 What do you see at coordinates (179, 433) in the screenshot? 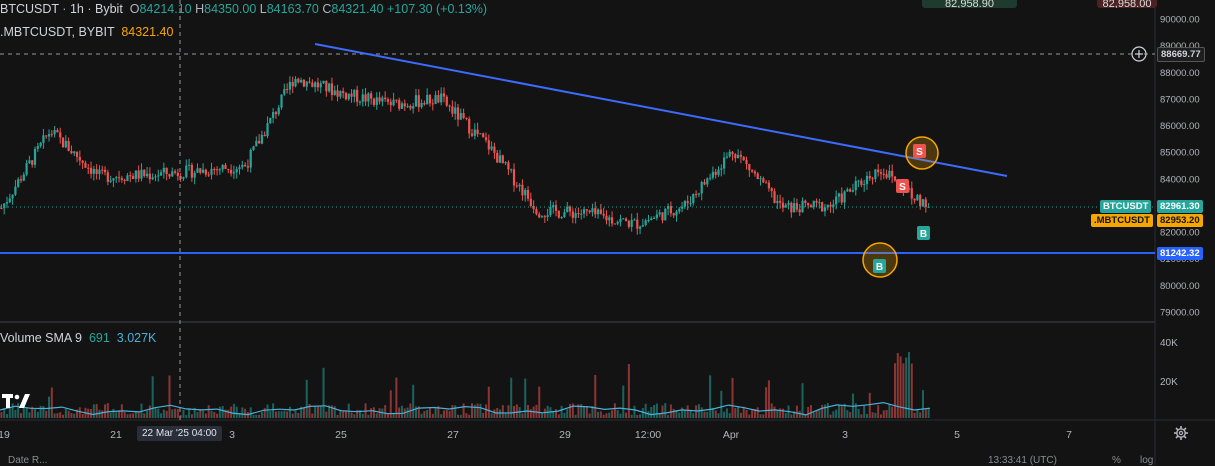
I see `crosshair-date-label: 22 Mar '25 04:00` at bounding box center [179, 433].